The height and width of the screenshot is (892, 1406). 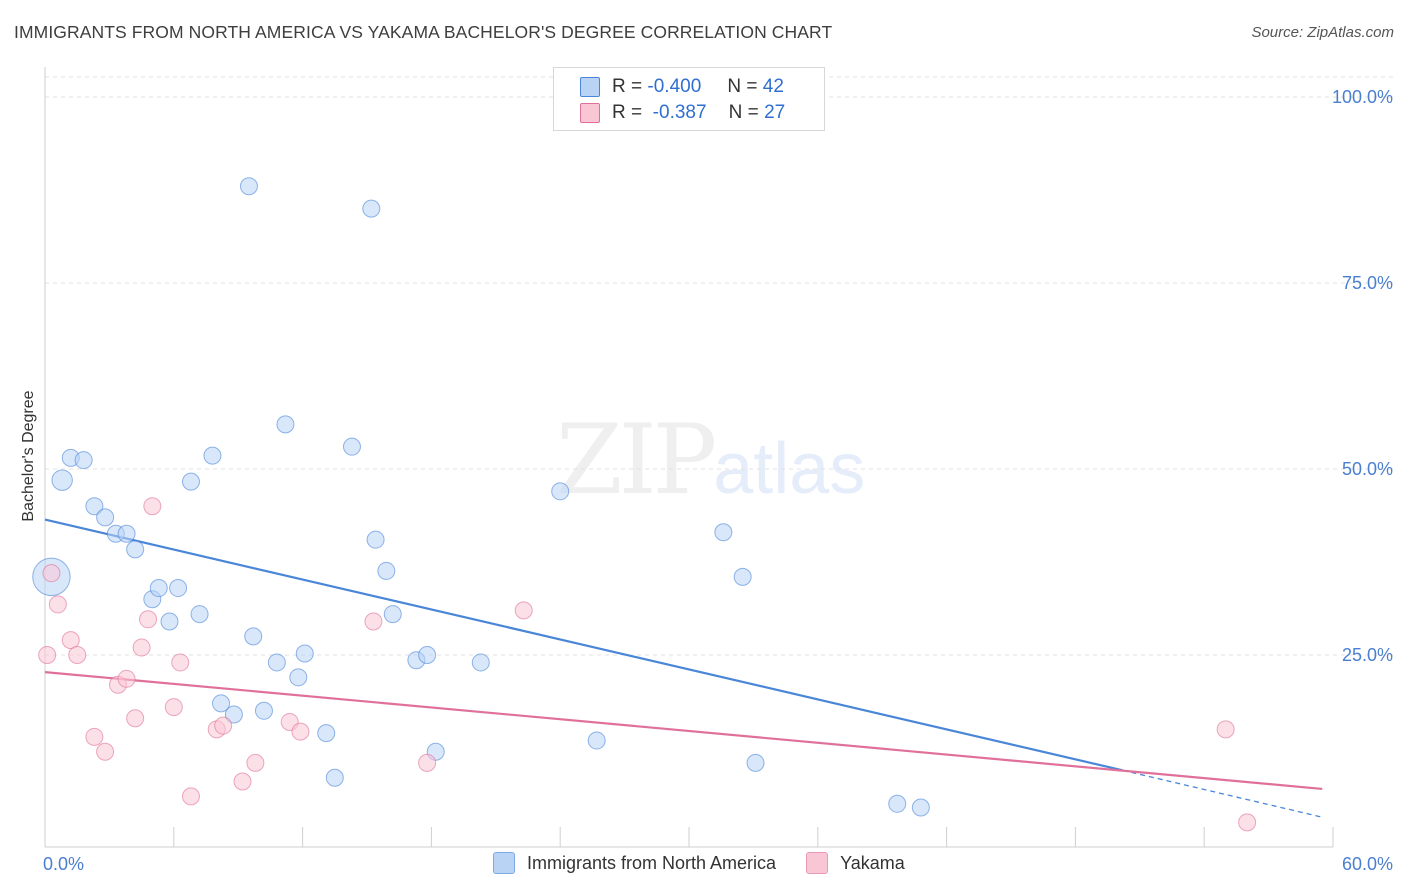 What do you see at coordinates (652, 862) in the screenshot?
I see `series-legend-label: Immigrants from North America` at bounding box center [652, 862].